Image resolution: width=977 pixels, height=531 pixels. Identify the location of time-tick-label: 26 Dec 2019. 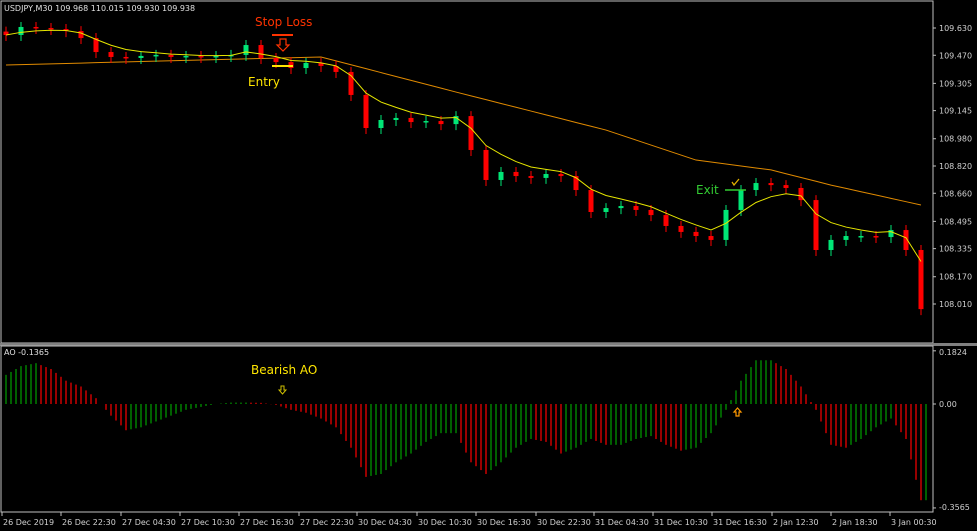
(28, 522).